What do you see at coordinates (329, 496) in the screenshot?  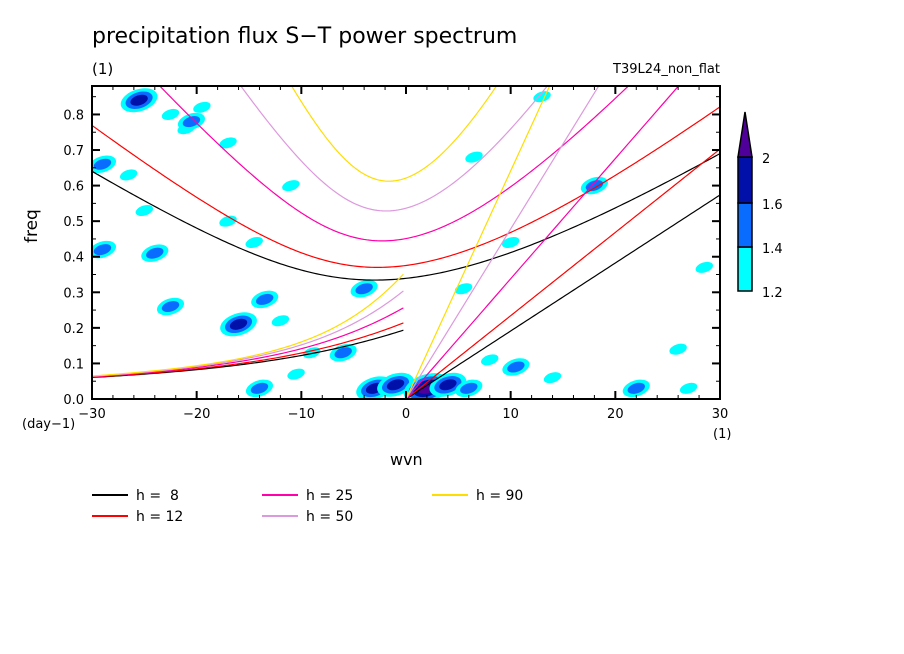 I see `legend-label: h = 25` at bounding box center [329, 496].